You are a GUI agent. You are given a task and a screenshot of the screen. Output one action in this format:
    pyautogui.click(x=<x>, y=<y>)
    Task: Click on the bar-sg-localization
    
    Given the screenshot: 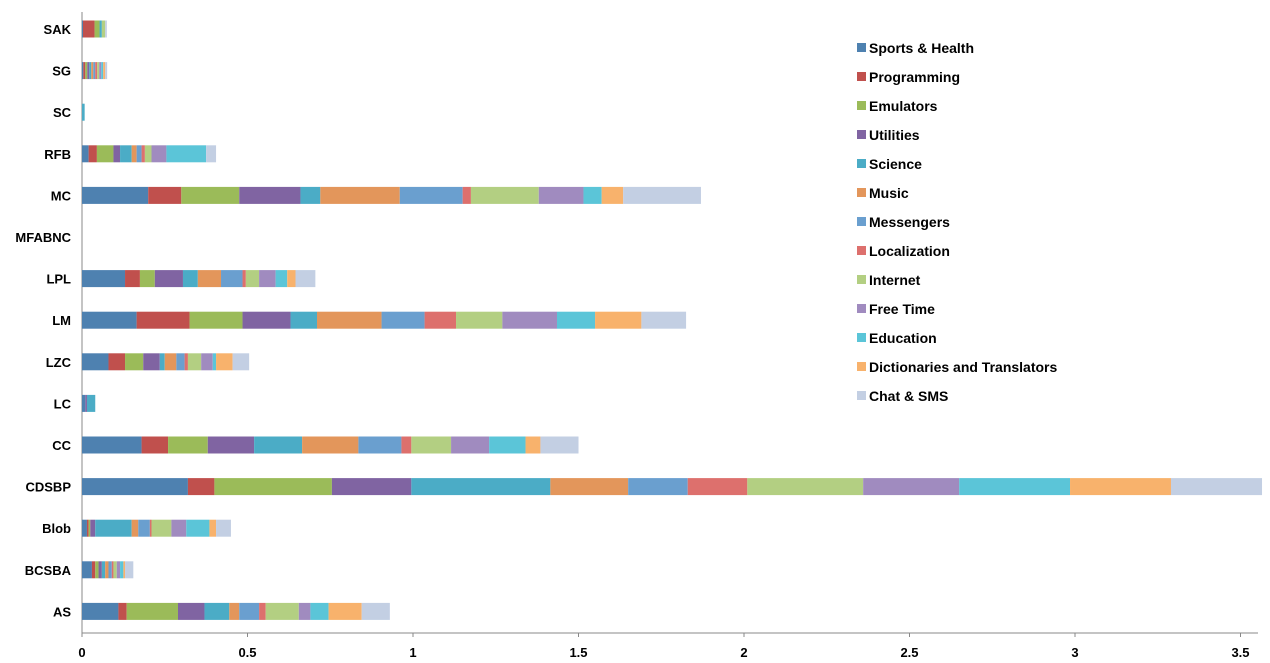 What is the action you would take?
    pyautogui.click(x=96, y=71)
    